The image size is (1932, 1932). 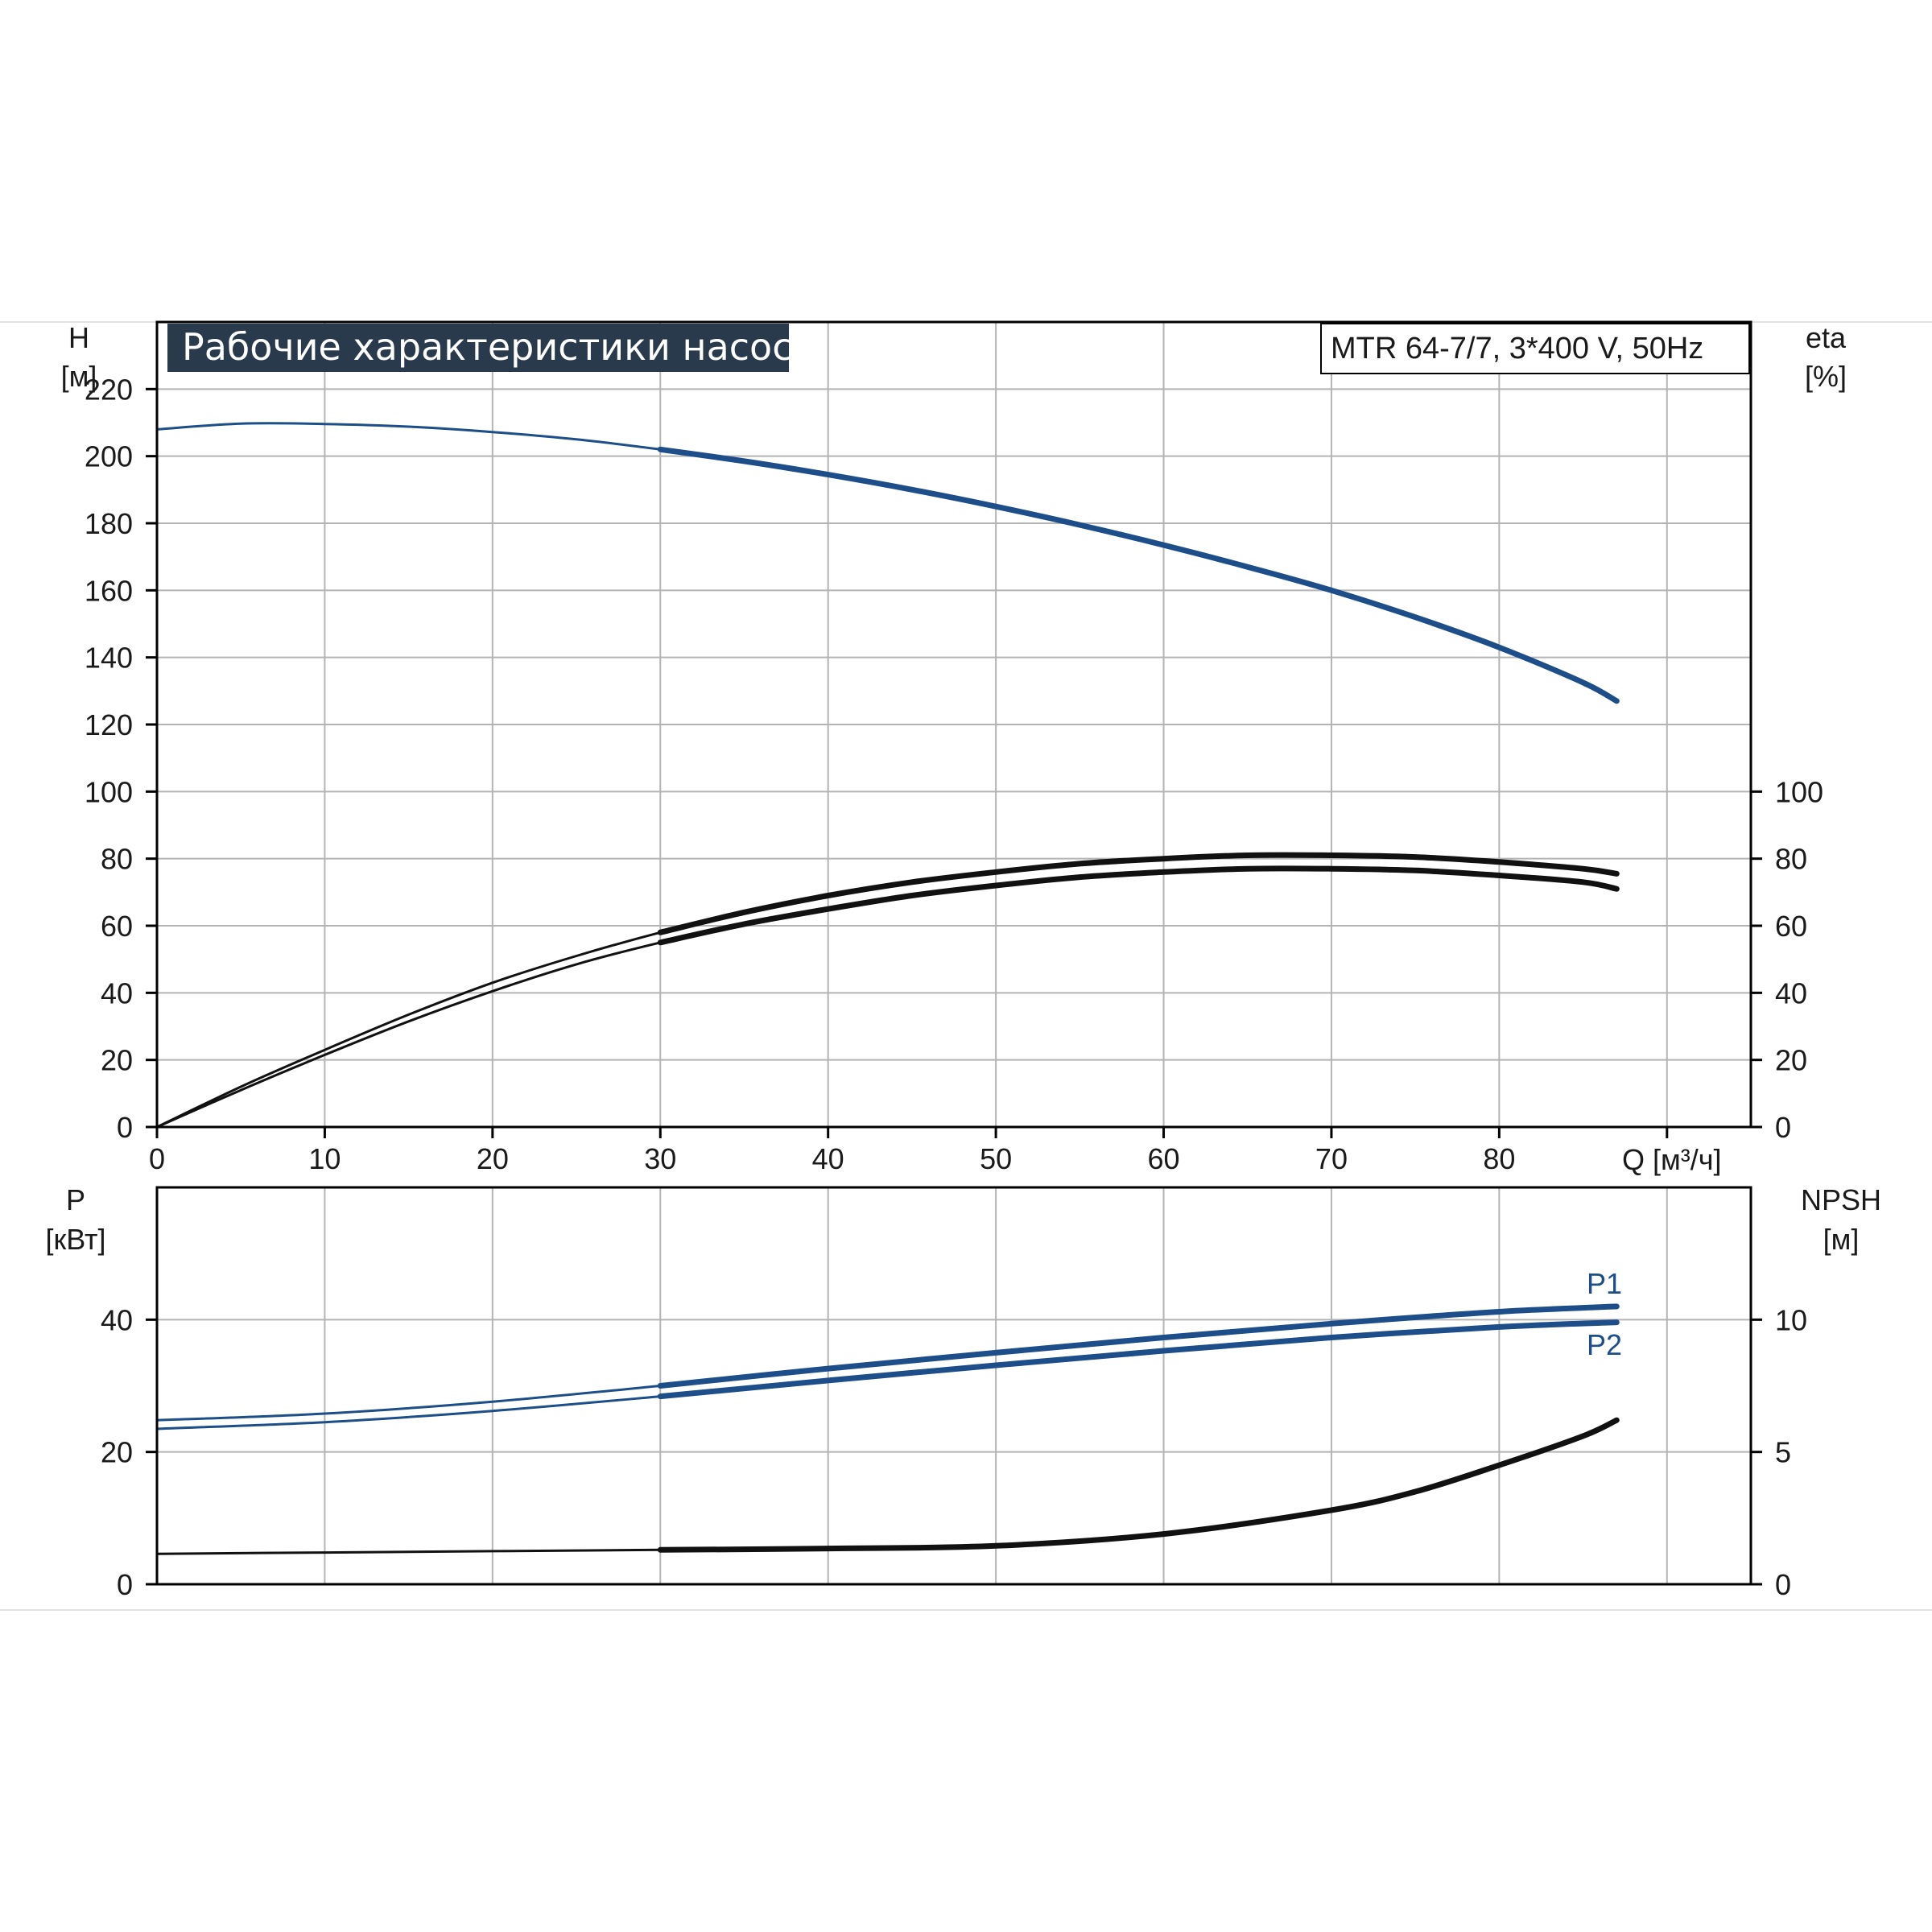 What do you see at coordinates (1826, 376) in the screenshot?
I see `eta-axis-unit: [%]` at bounding box center [1826, 376].